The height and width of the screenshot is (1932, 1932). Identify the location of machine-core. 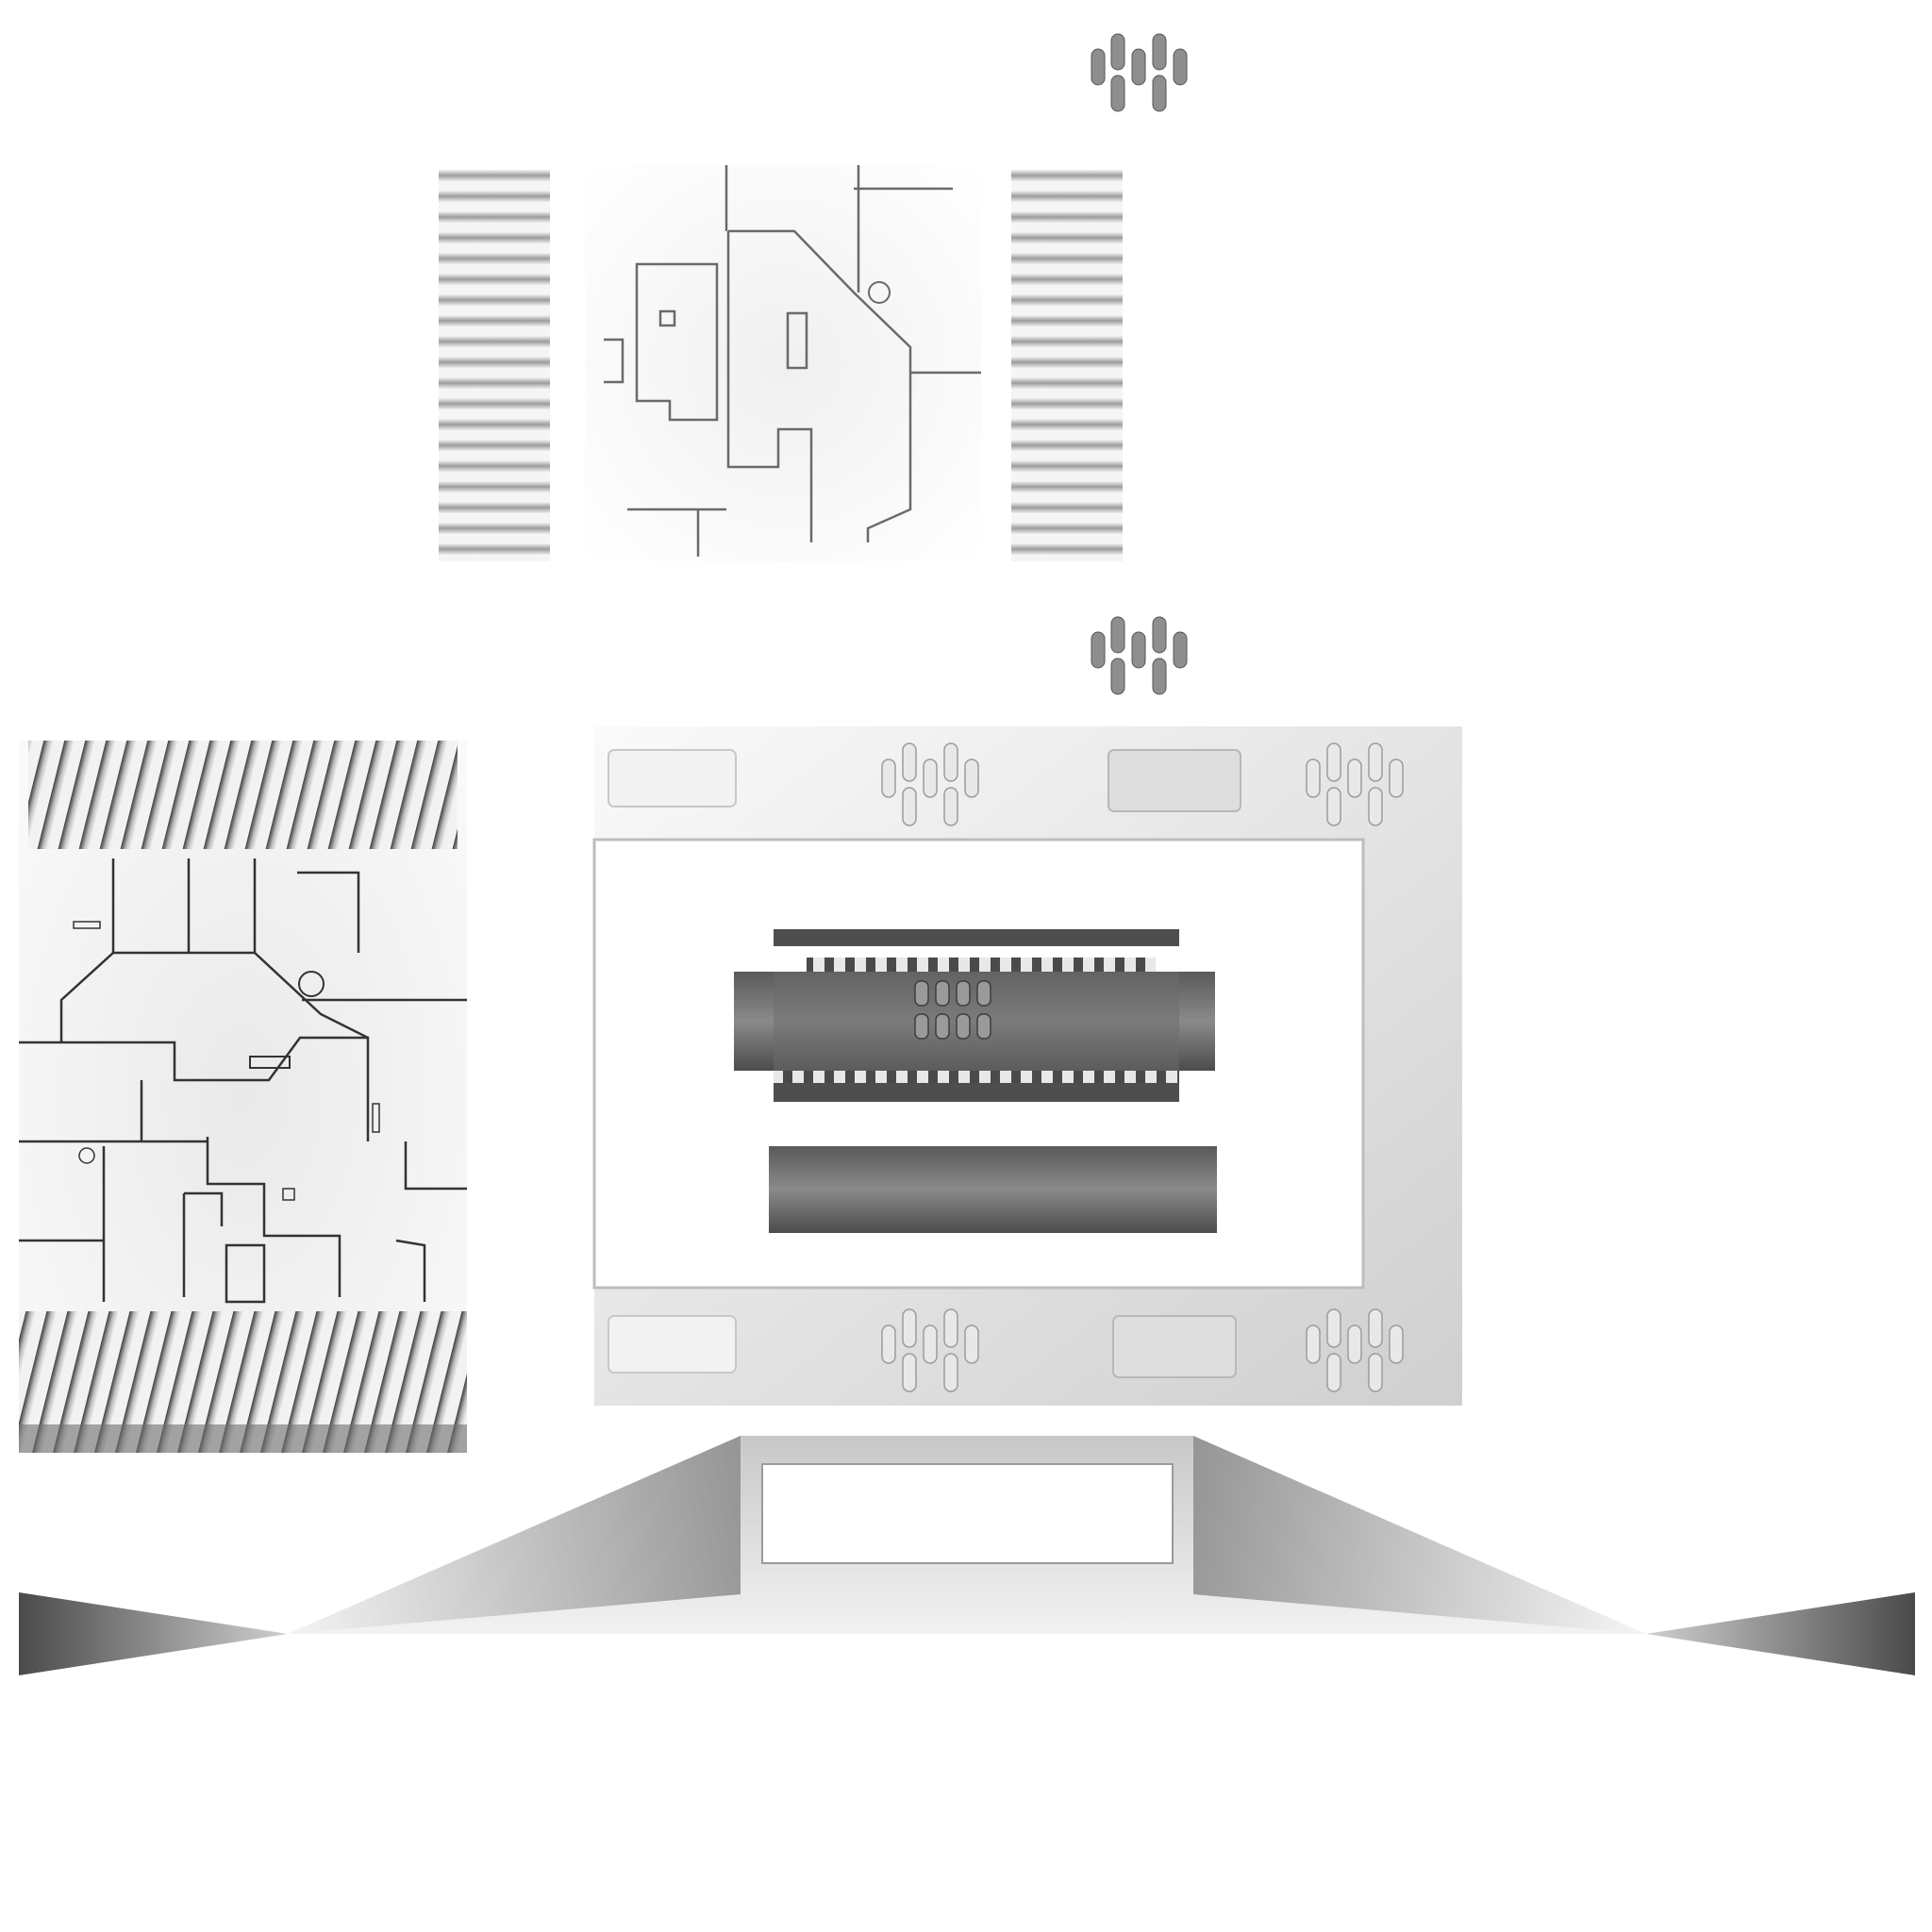
(976, 1081).